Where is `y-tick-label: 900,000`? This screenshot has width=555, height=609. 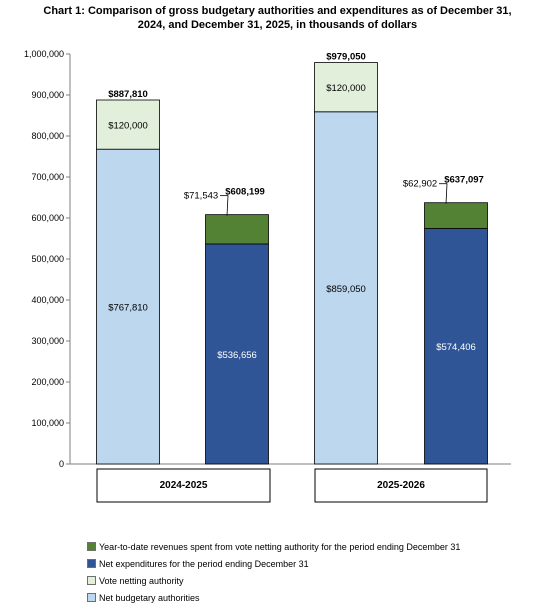 y-tick-label: 900,000 is located at coordinates (47, 95).